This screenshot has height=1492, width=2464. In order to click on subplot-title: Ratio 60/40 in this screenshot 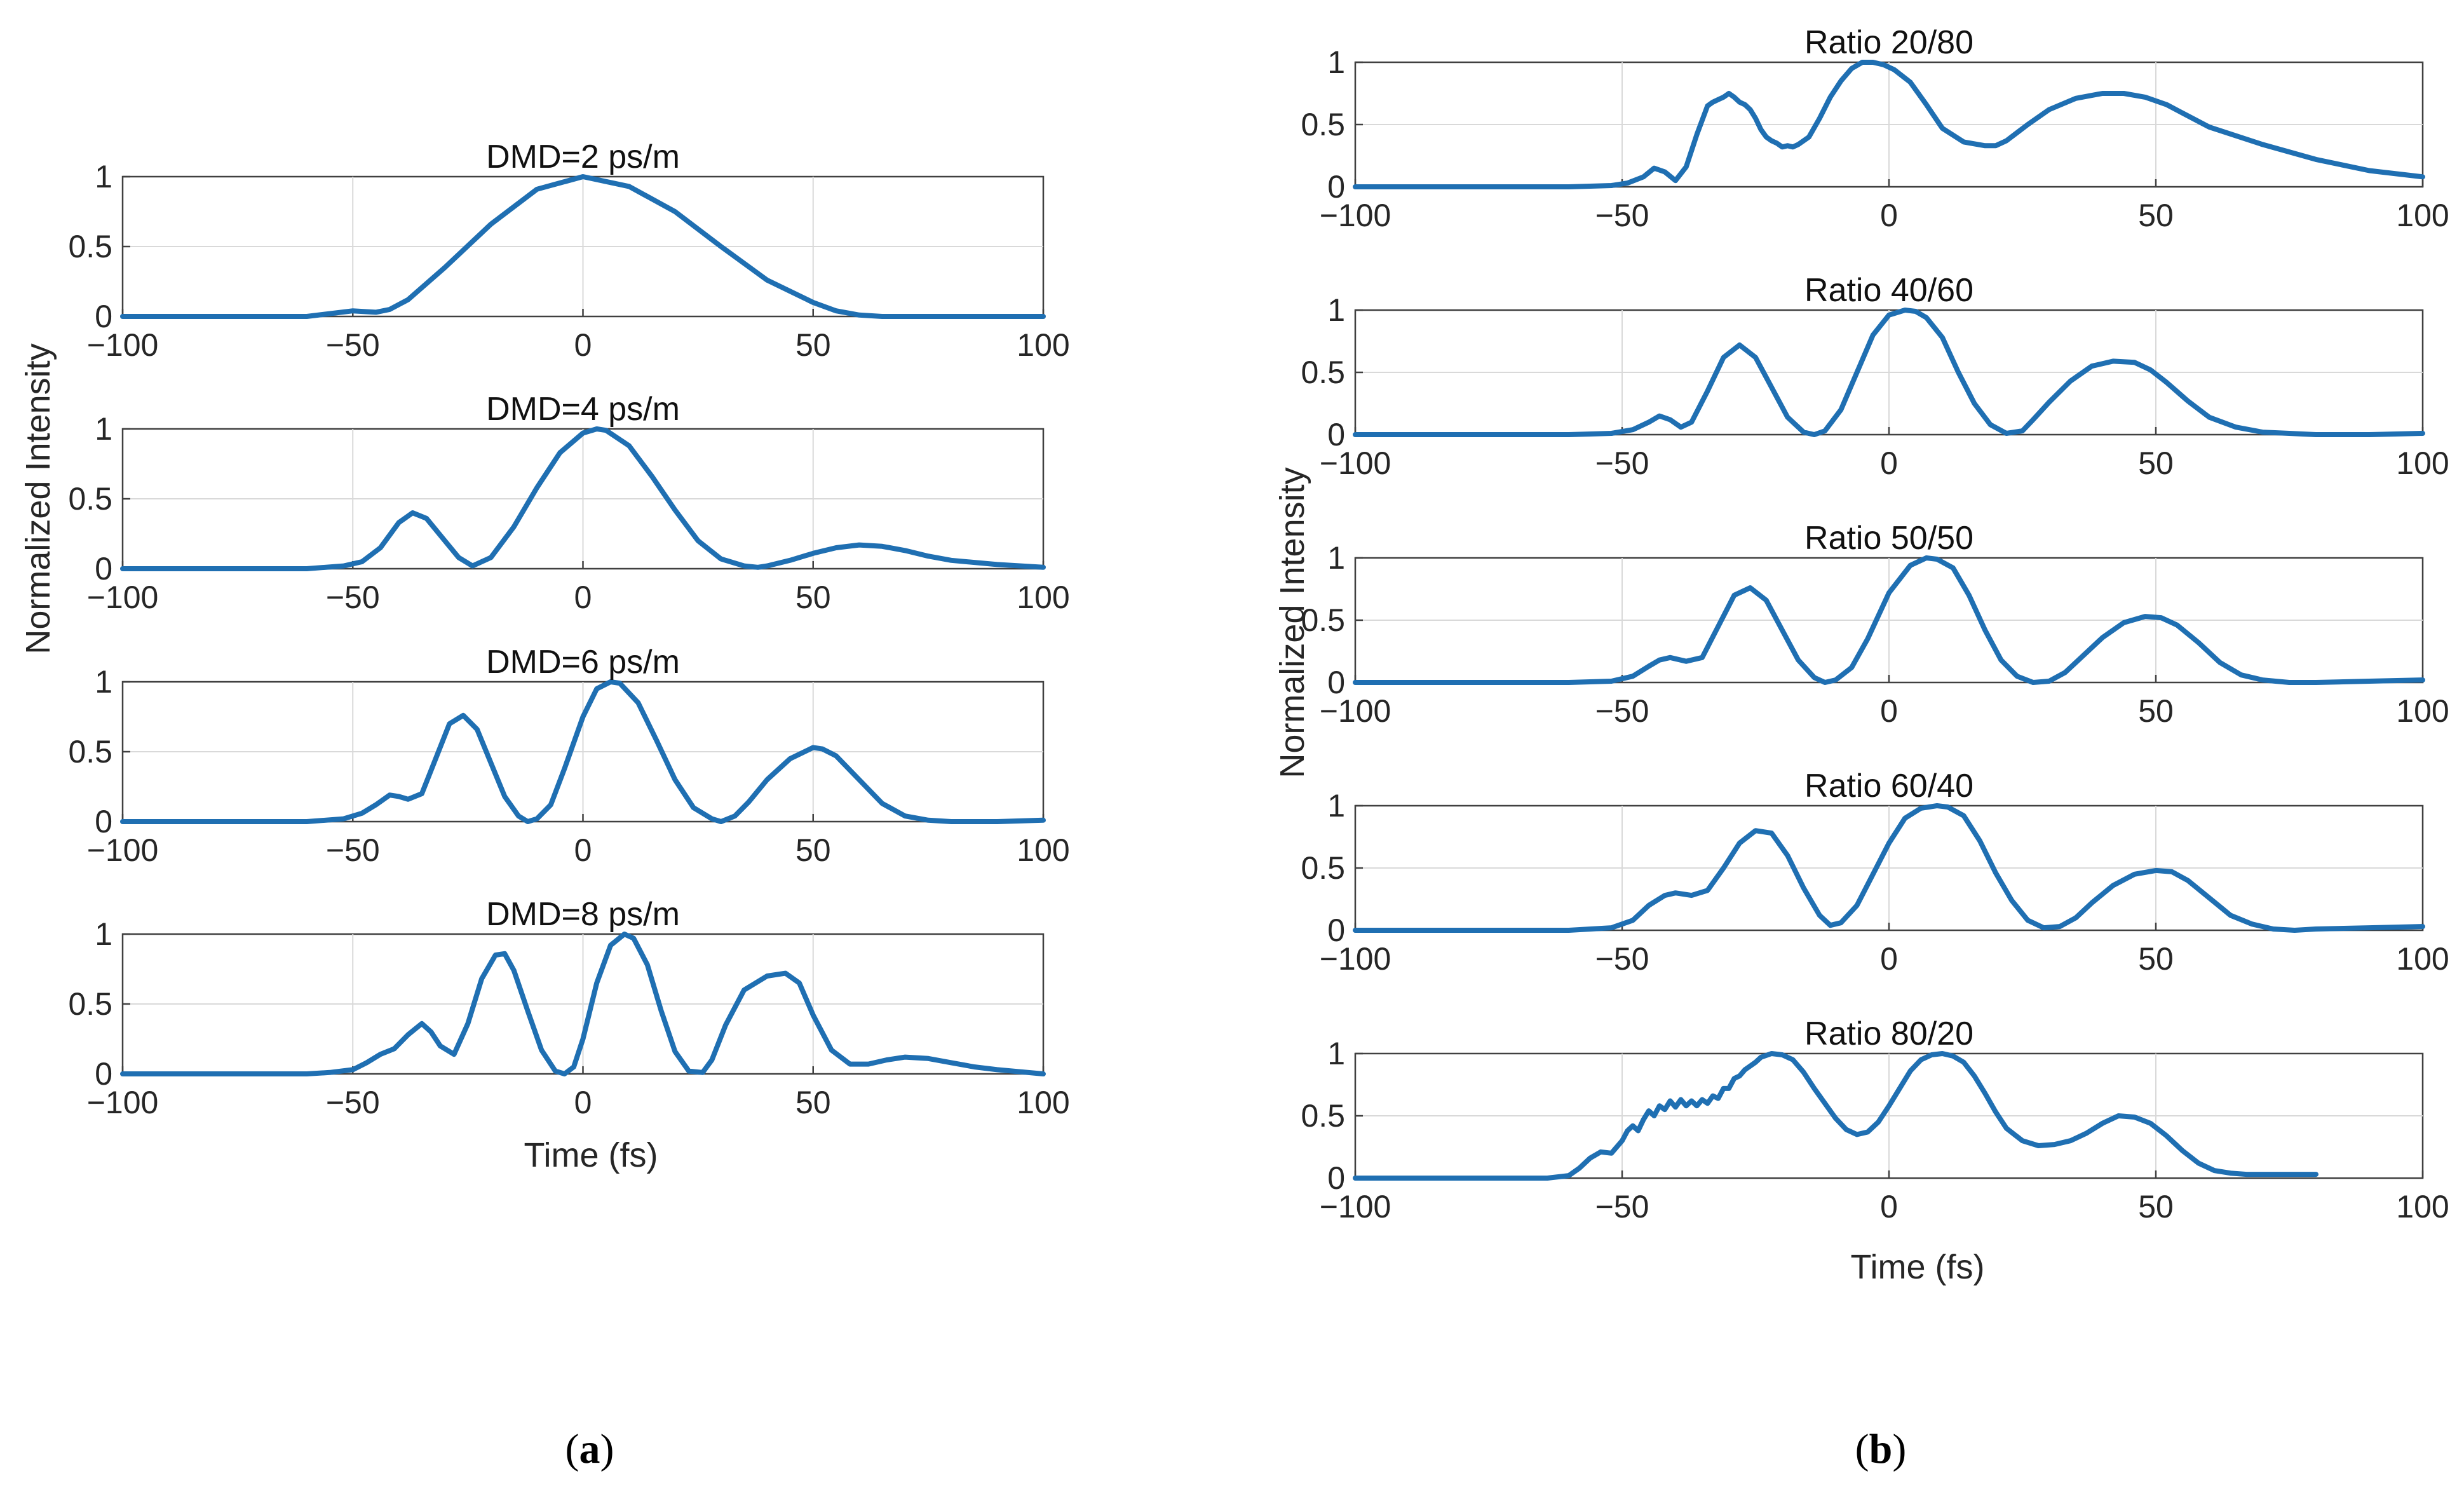, I will do `click(1889, 786)`.